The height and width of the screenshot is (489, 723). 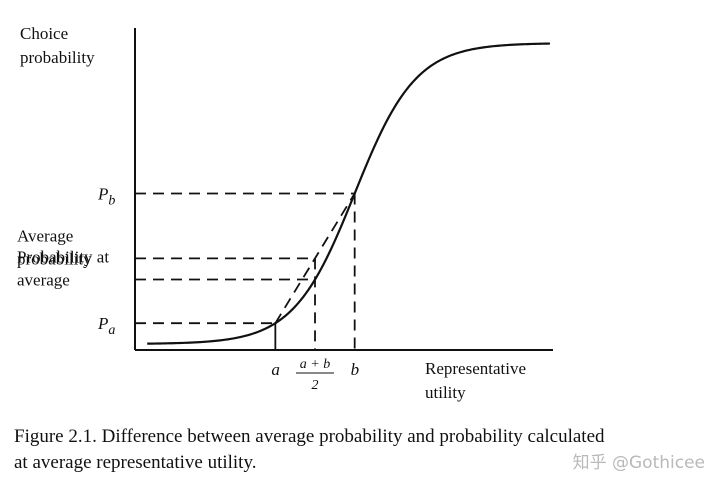 I want to click on y-axis-label-line: probability, so click(x=57, y=57).